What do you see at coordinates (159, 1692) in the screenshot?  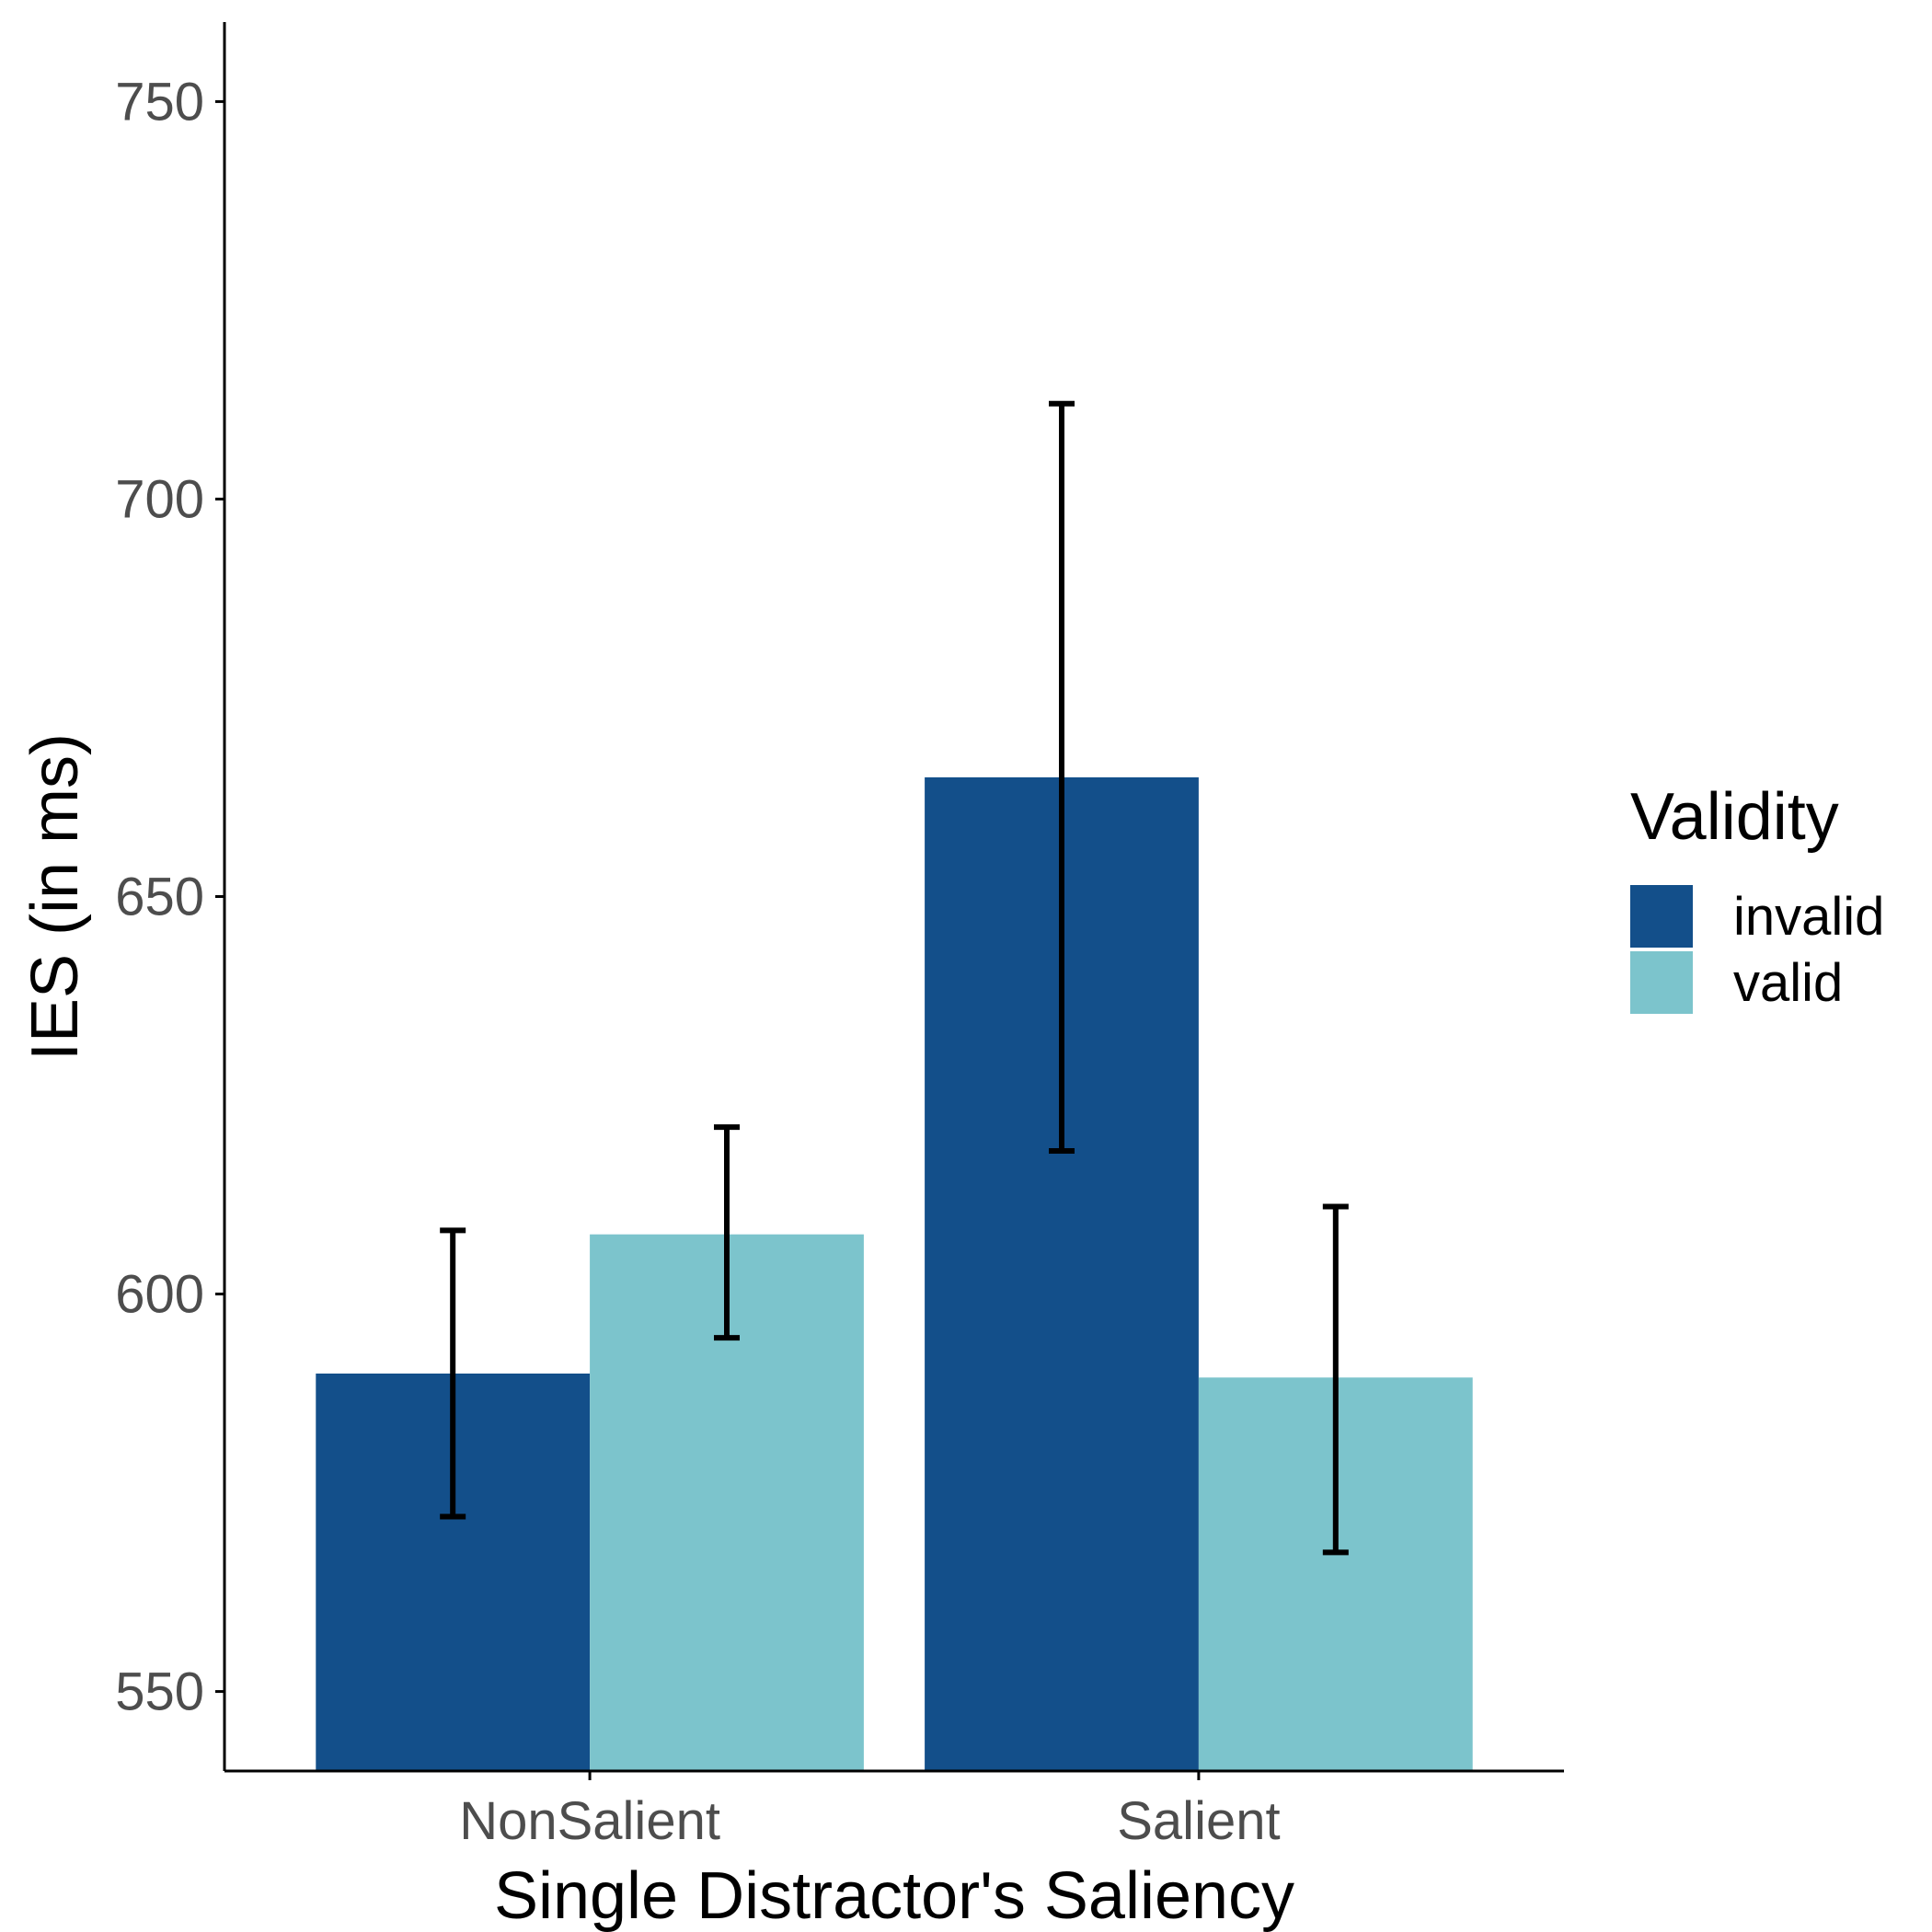 I see `y-tick-label: 550` at bounding box center [159, 1692].